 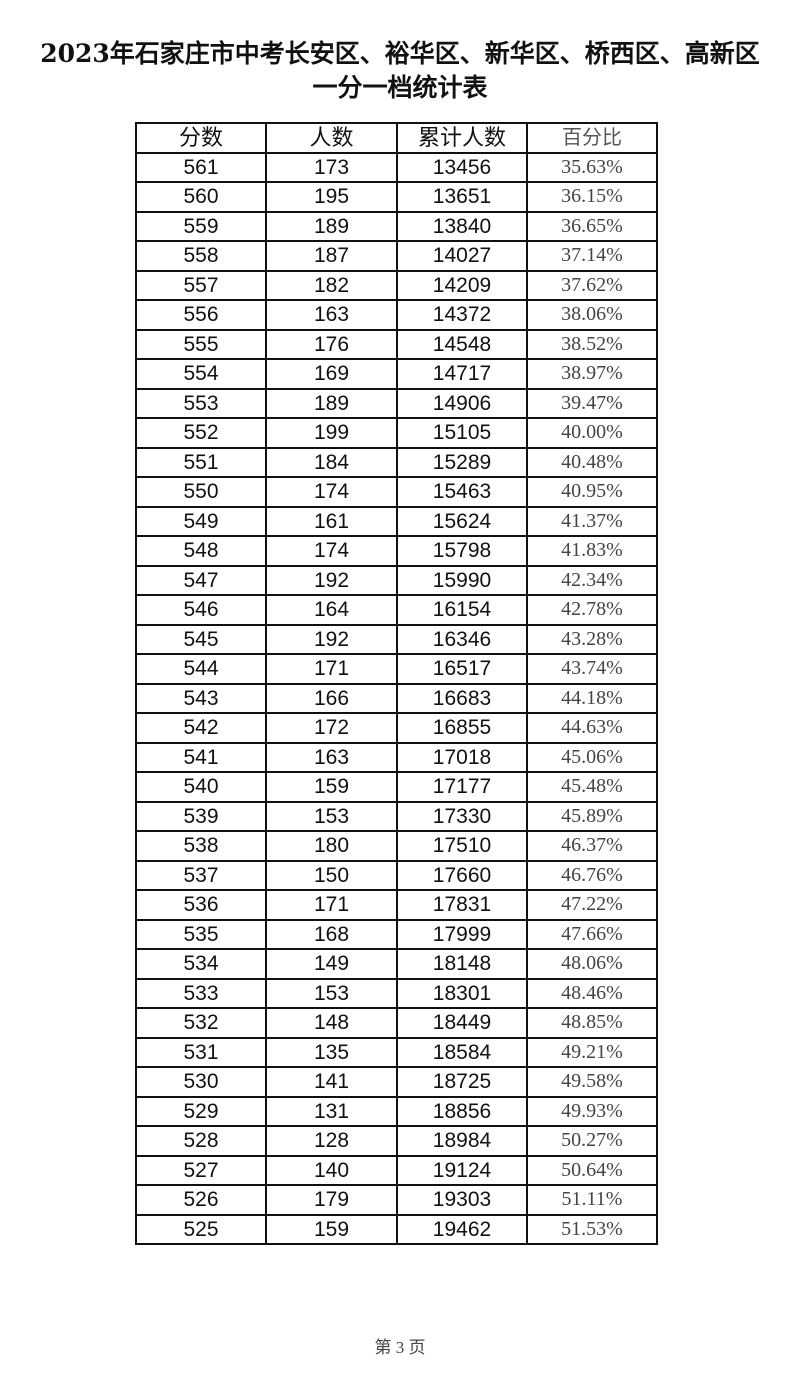 I want to click on table-row: 545 192 16346 43.28%, so click(x=396, y=639).